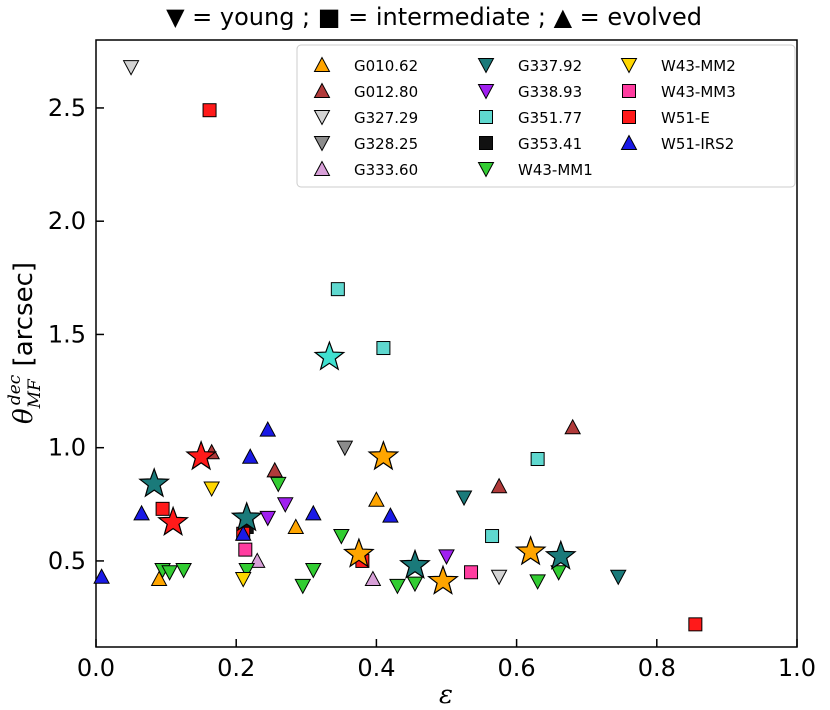 This screenshot has width=830, height=710. What do you see at coordinates (15, 389) in the screenshot?
I see `y-axis-label-sup: dec` at bounding box center [15, 389].